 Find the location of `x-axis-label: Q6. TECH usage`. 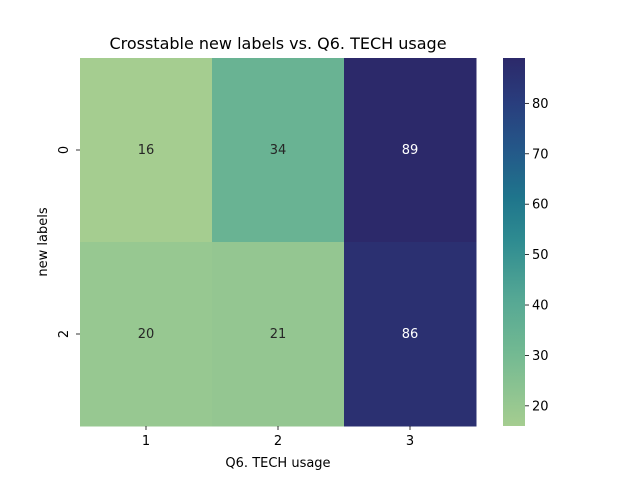

x-axis-label: Q6. TECH usage is located at coordinates (277, 463).